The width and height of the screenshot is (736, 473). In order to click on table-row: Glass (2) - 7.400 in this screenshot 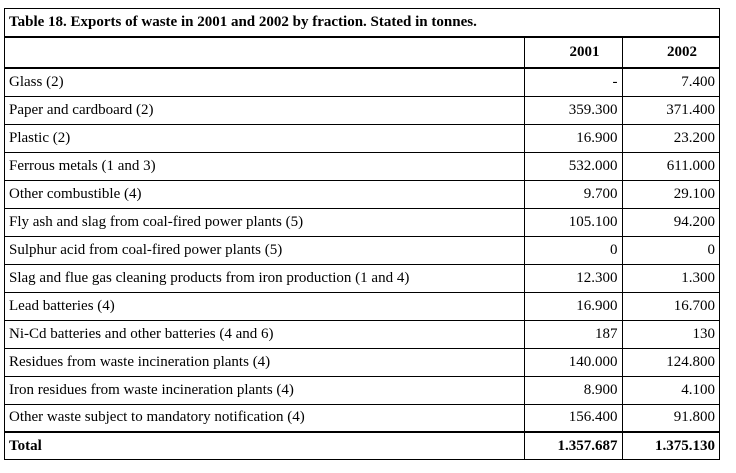, I will do `click(362, 82)`.